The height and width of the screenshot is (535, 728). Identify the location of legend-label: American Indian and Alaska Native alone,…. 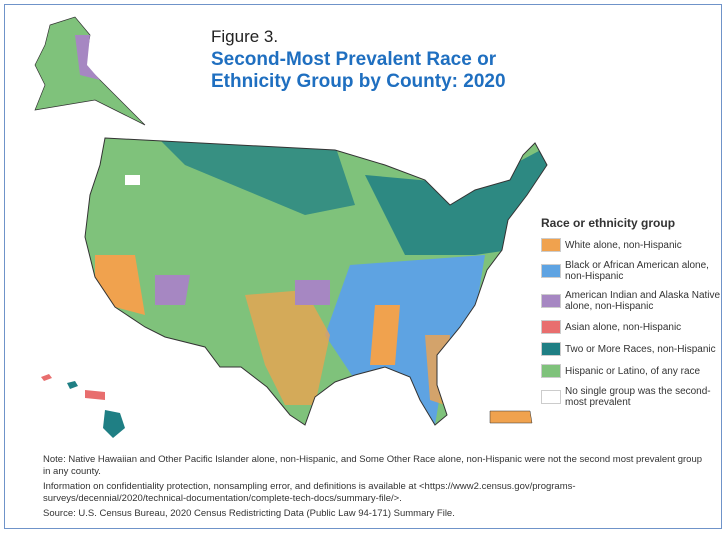
(643, 301).